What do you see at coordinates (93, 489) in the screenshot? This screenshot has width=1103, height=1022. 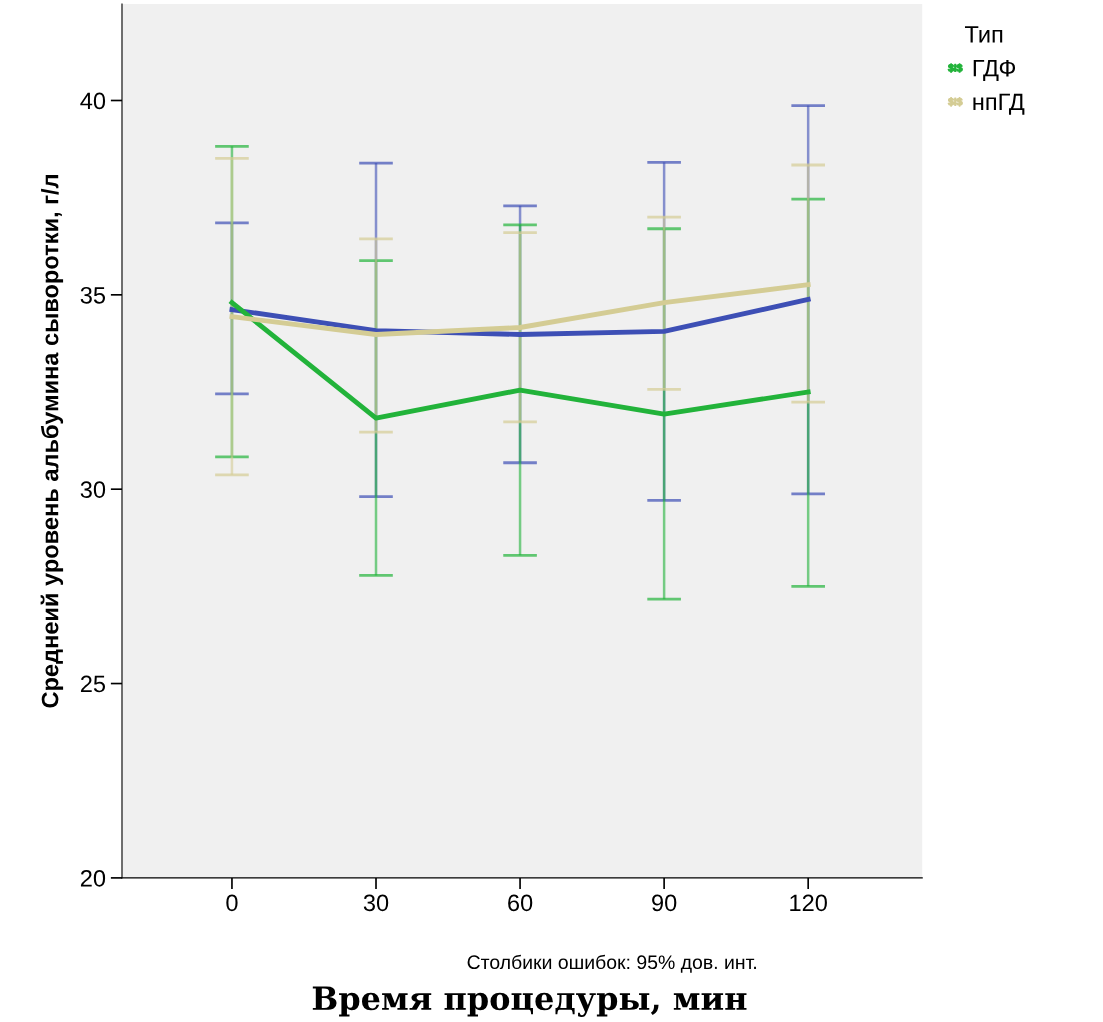 I see `y-tick-label: 30` at bounding box center [93, 489].